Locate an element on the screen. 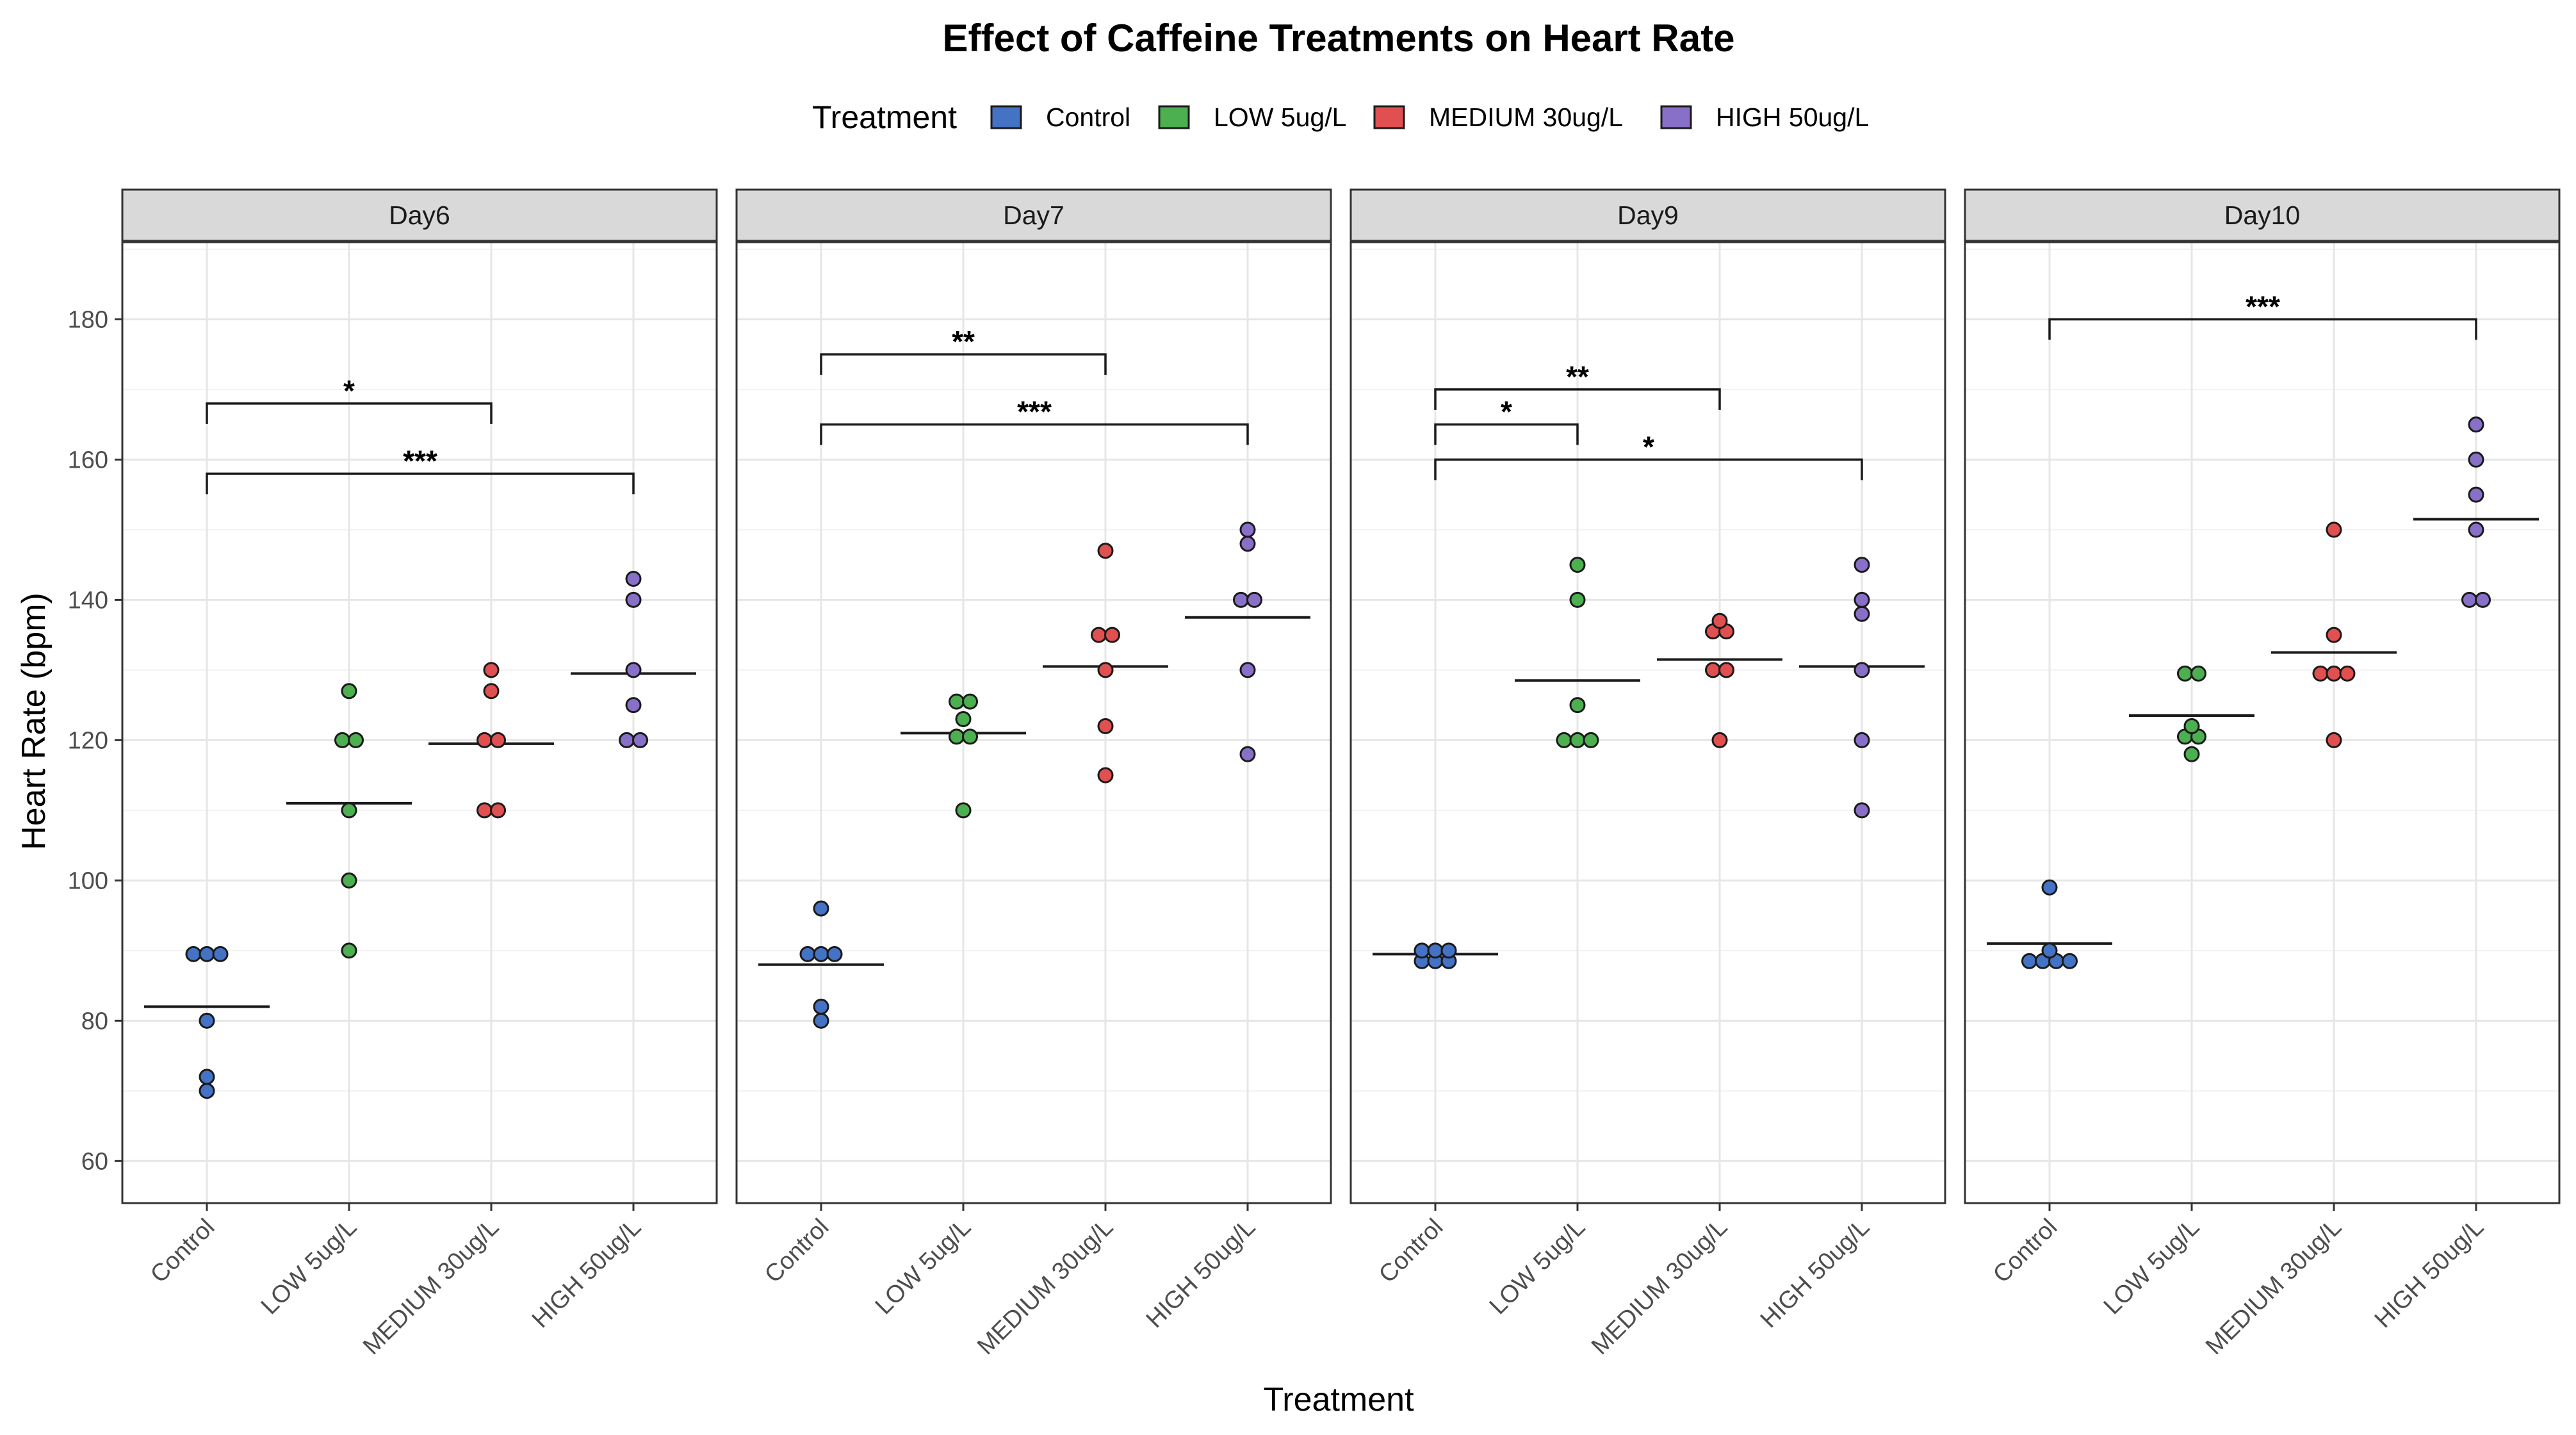 This screenshot has width=2576, height=1435. x-axis-title: Treatment is located at coordinates (1338, 1399).